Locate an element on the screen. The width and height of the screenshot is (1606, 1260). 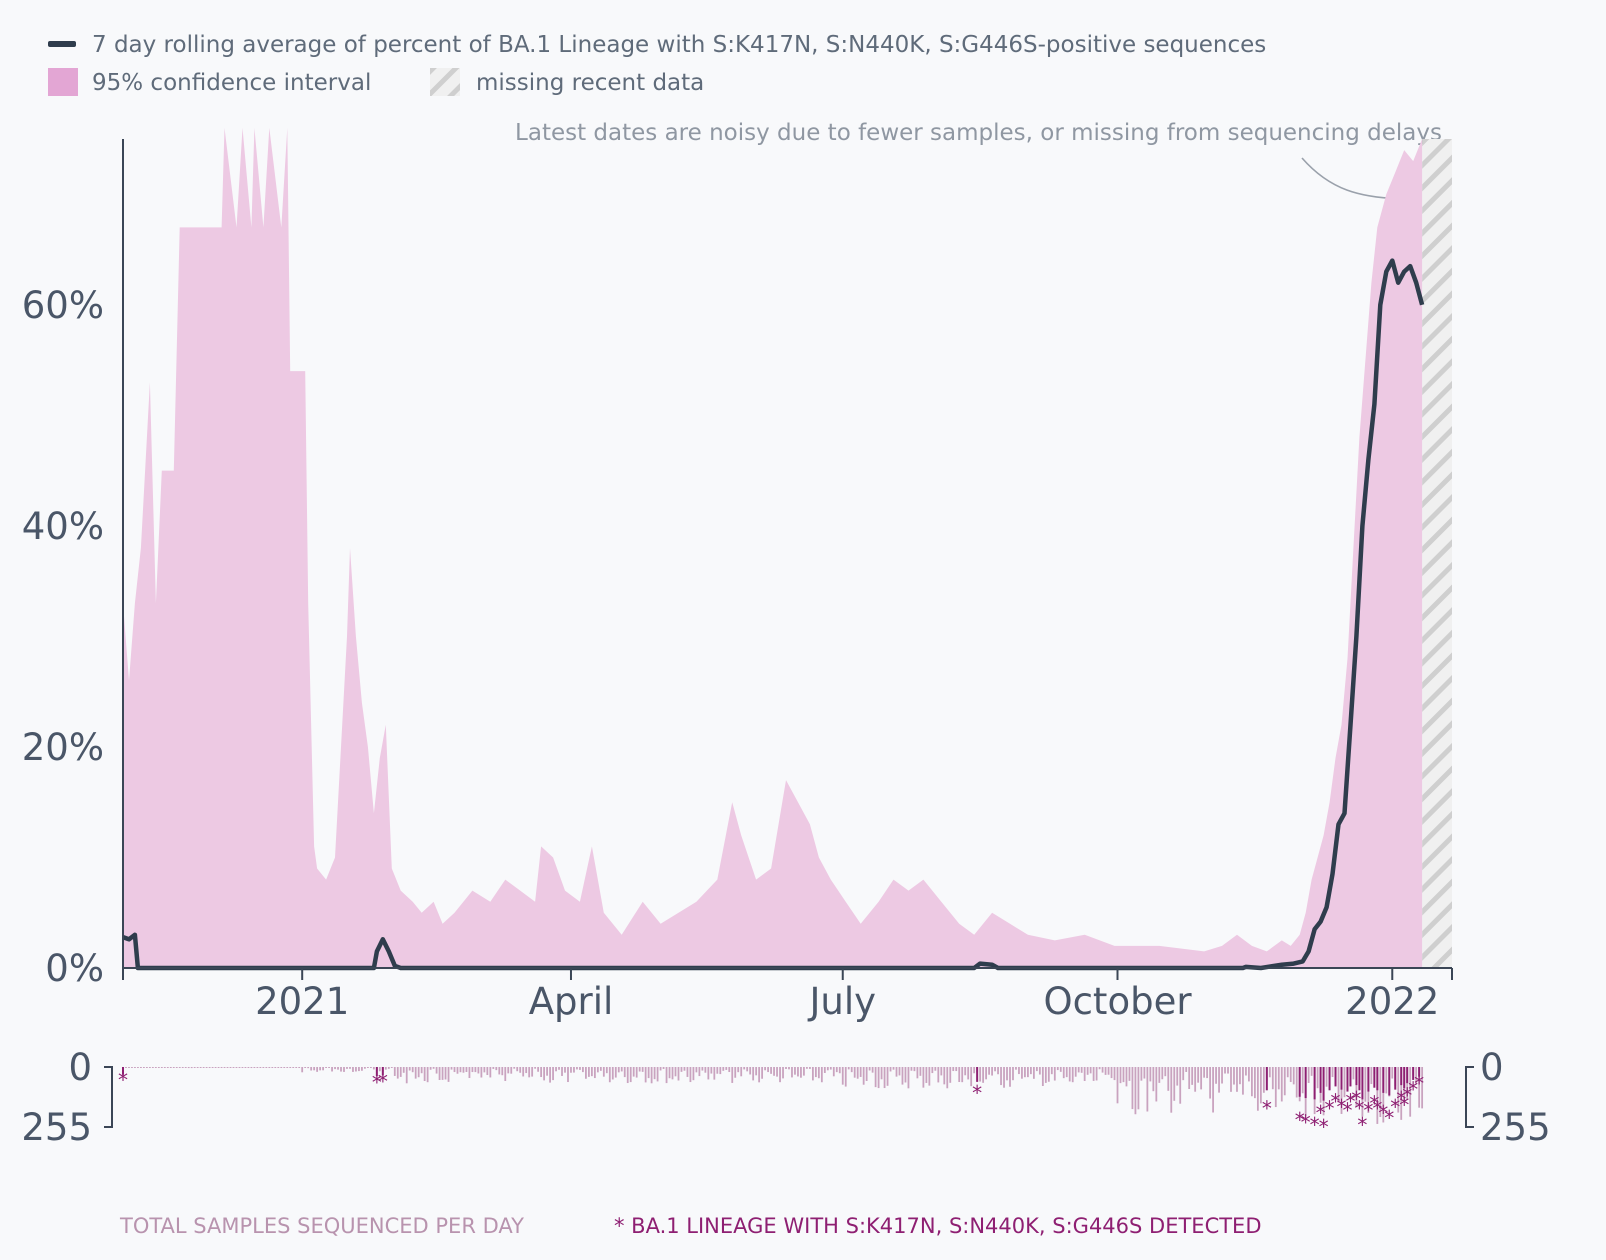
y-ticks: 0% 20% 40% 60% is located at coordinates (63, 637).